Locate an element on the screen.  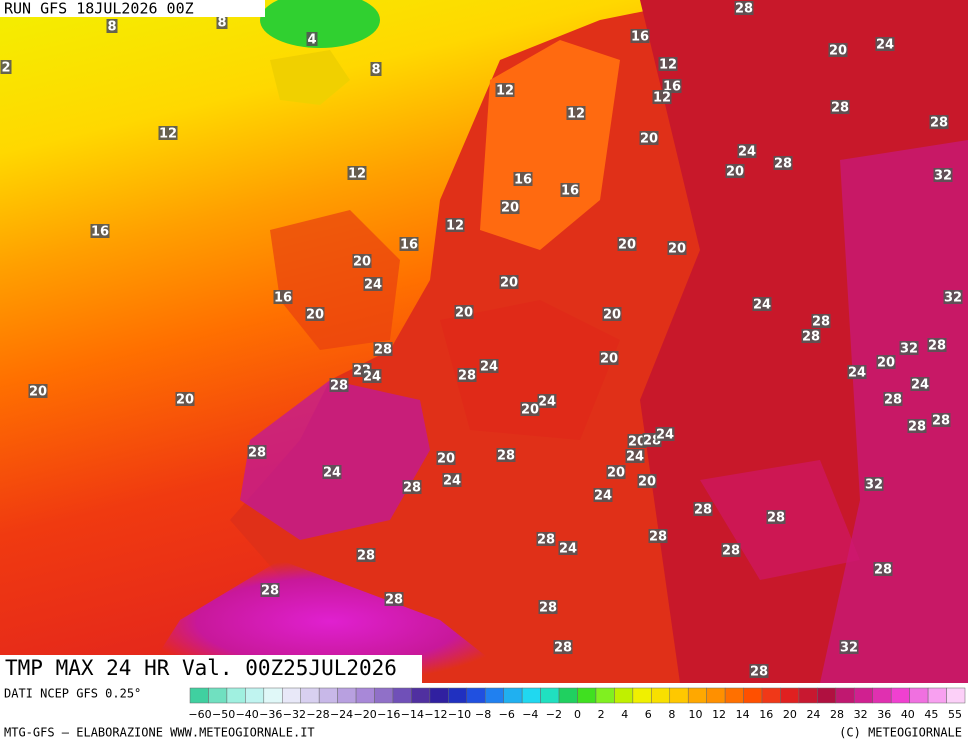
legend-label: 28 is located at coordinates (837, 714).